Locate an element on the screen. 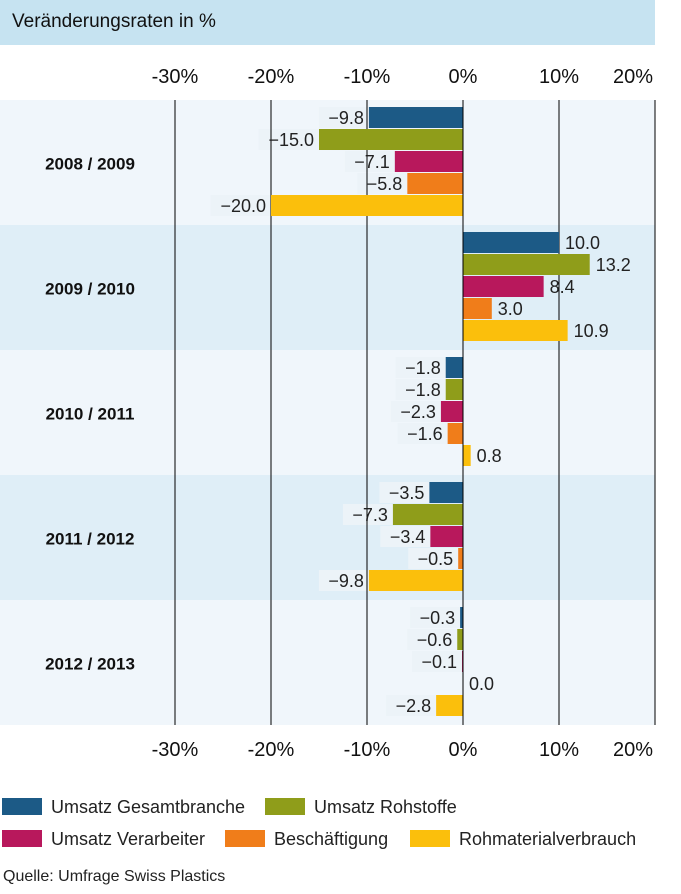 The image size is (681, 894). legend-label: Umsatz Gesamtbranche is located at coordinates (148, 807).